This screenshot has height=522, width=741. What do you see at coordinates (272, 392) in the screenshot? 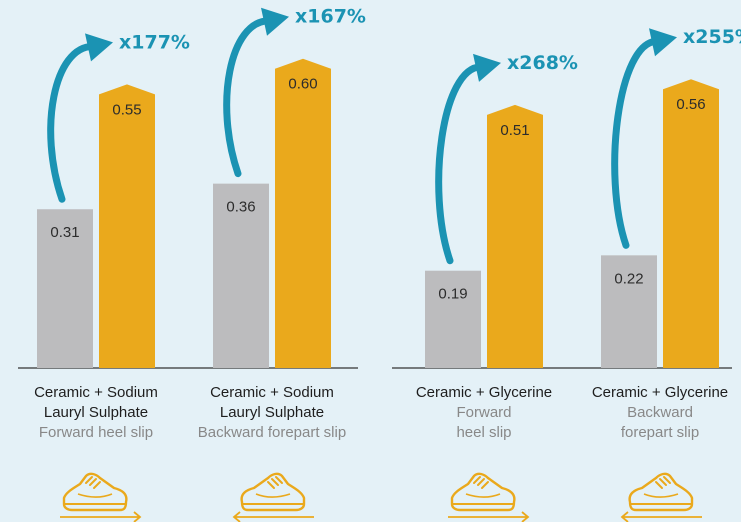
I see `category-label-2-1: Ceramic + Sodium` at bounding box center [272, 392].